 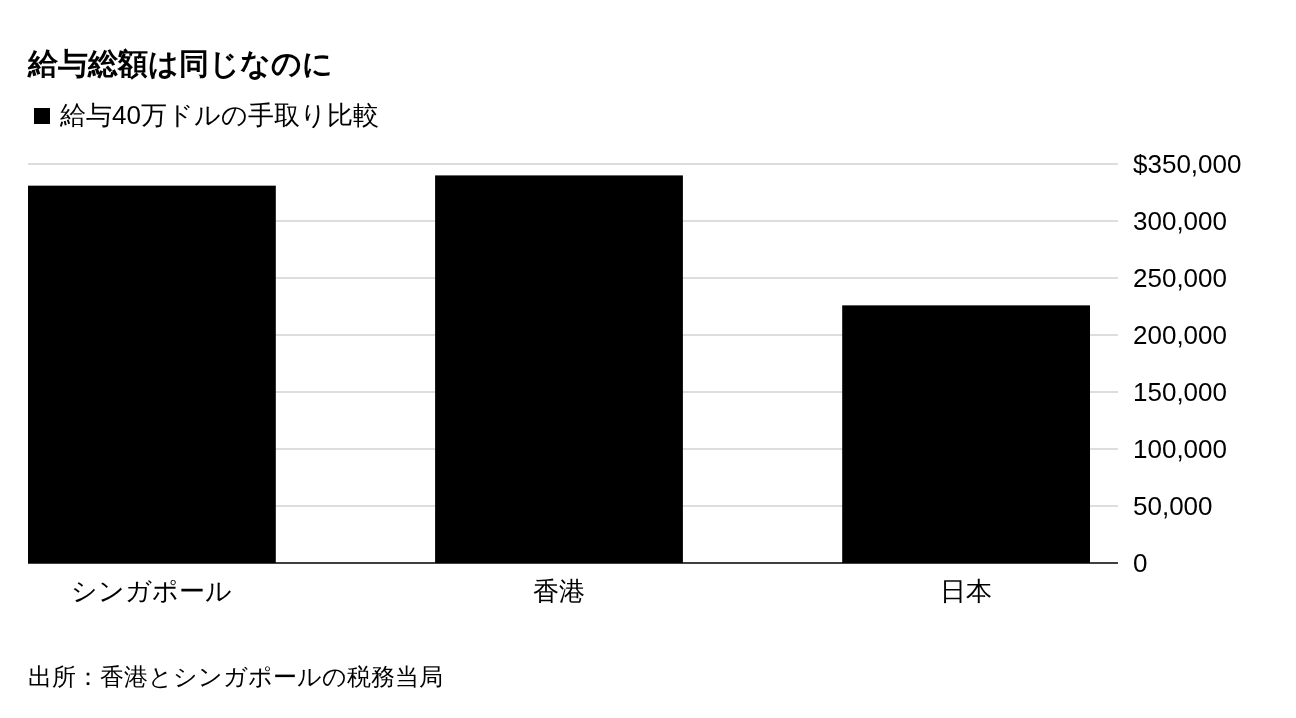 I want to click on text: 出所：香港とシンガポールの税務当局, so click(x=235, y=676).